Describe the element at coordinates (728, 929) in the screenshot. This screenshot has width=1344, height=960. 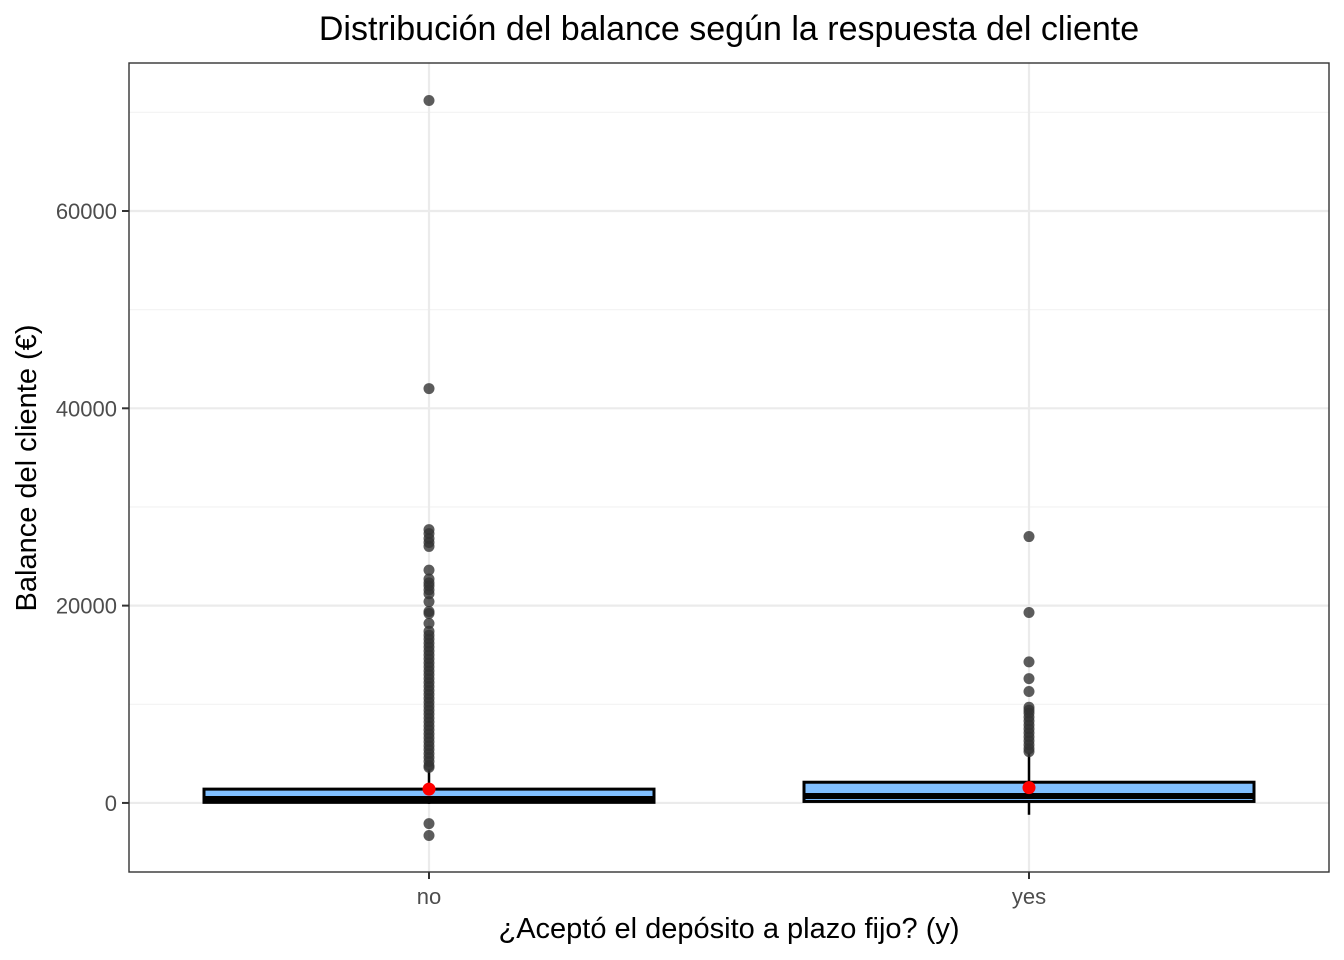
I see `x-axis-title: ¿Aceptó el depósito a plazo fijo? (y)` at that location.